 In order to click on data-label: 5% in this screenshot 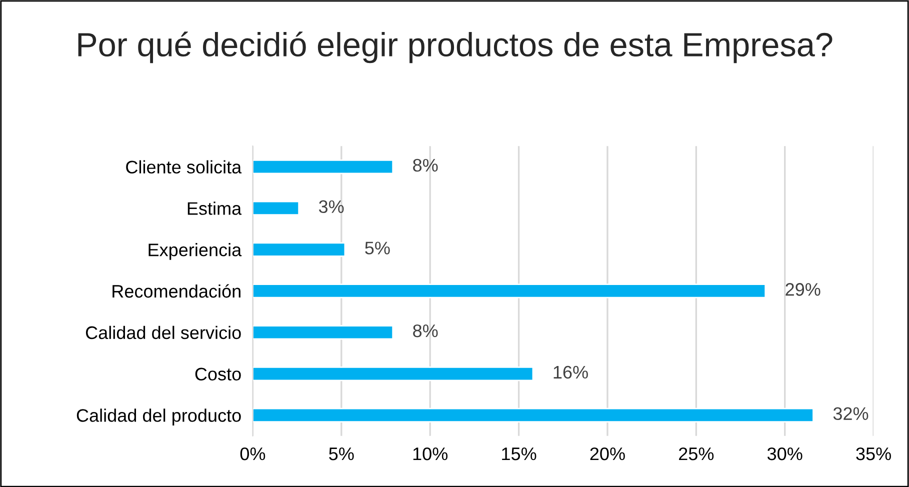, I will do `click(377, 248)`.